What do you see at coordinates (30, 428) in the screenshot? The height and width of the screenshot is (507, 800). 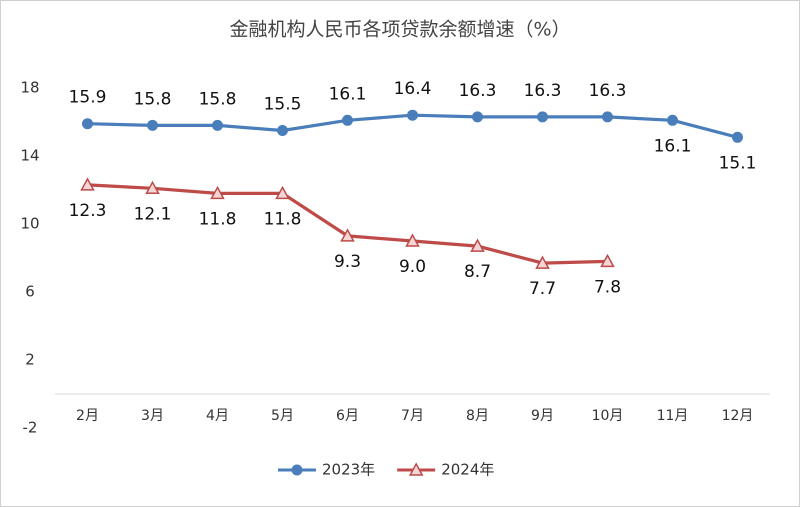 I see `y-tick-label: -2` at bounding box center [30, 428].